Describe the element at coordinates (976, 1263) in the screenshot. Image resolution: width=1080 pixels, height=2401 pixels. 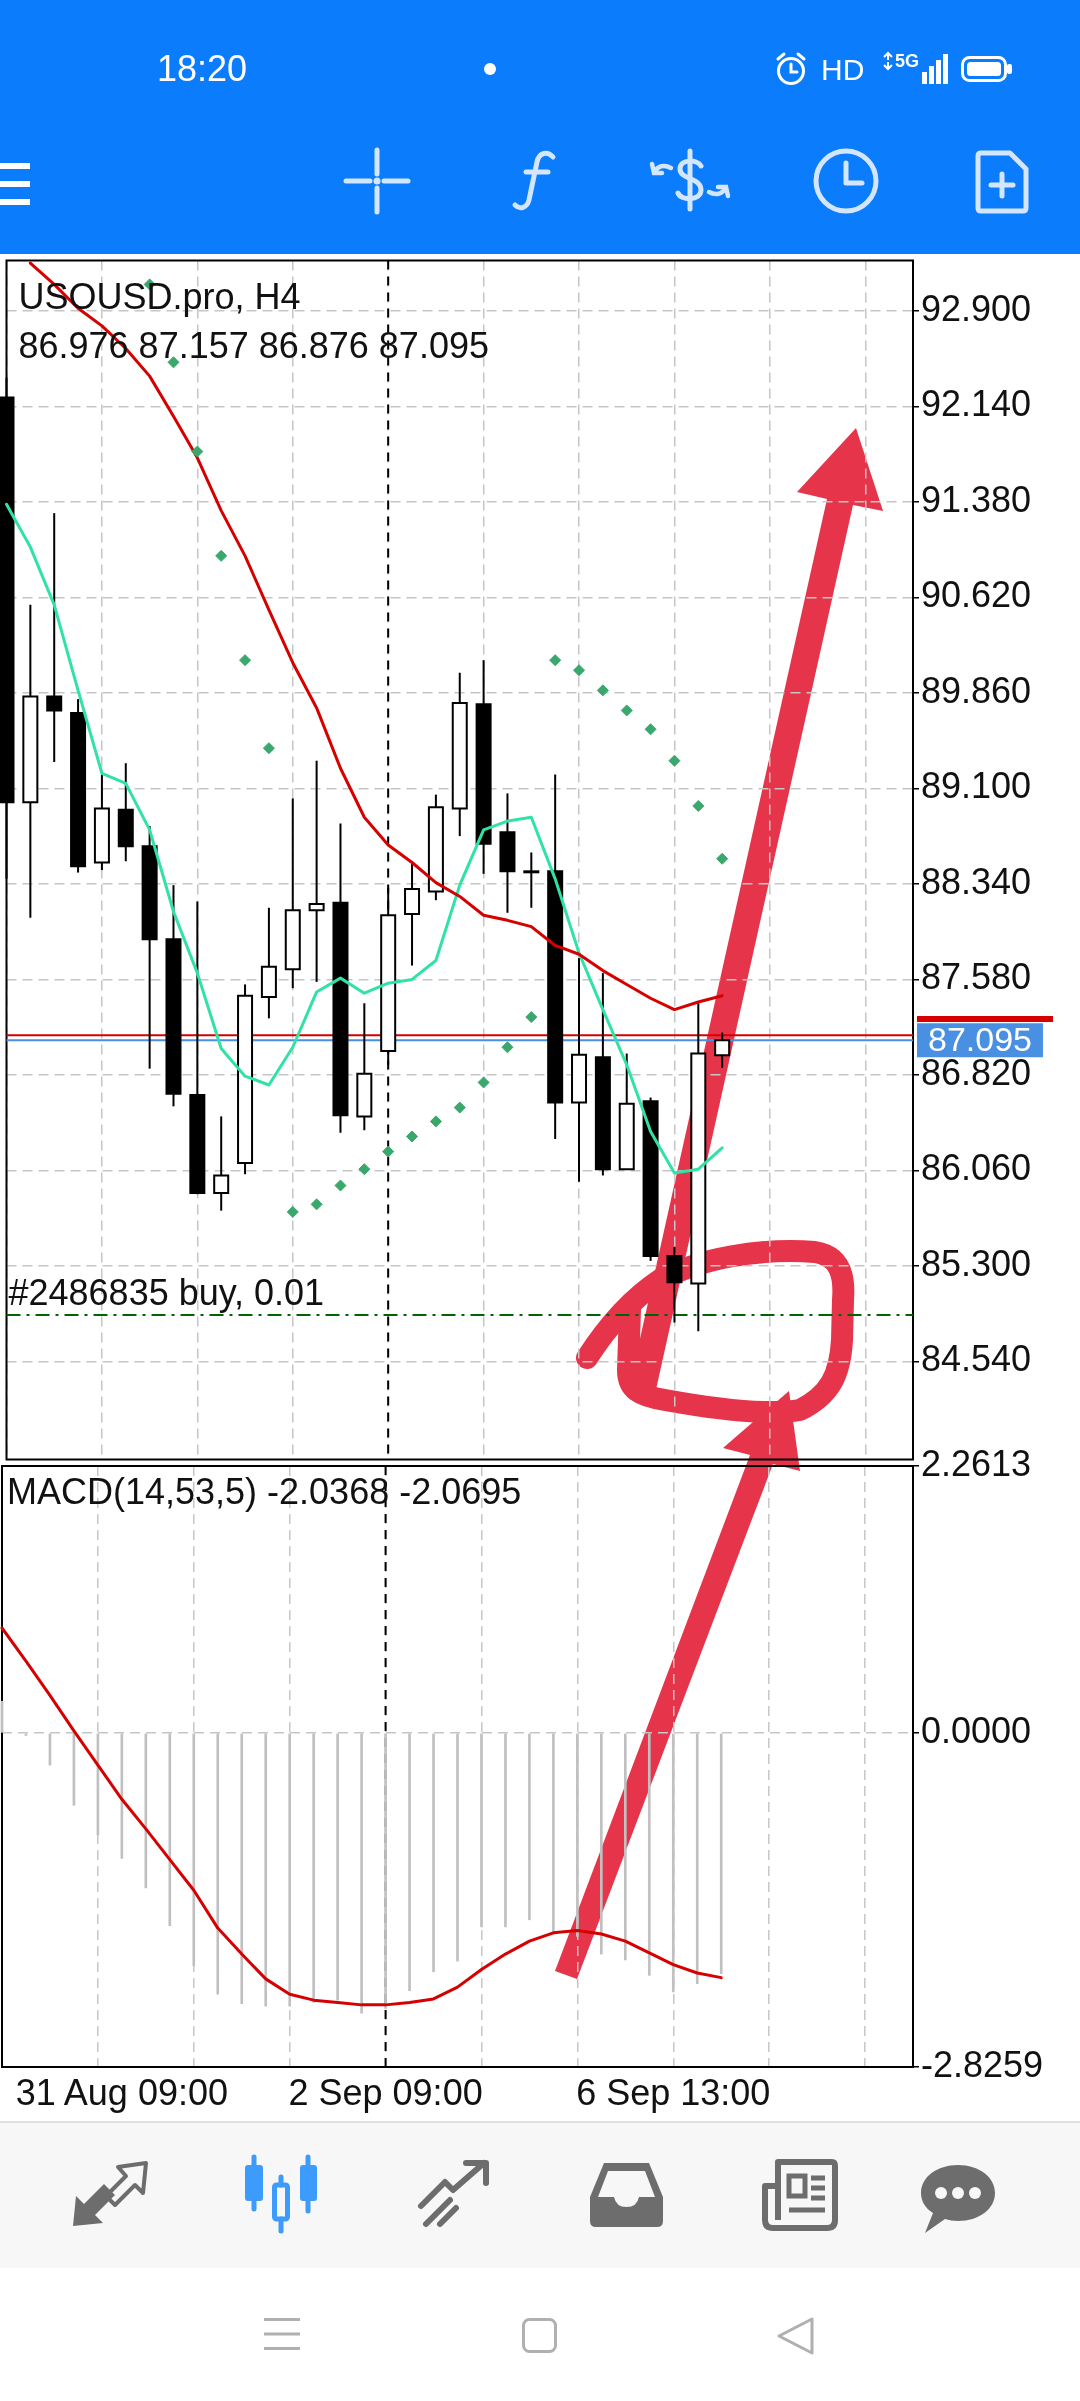
I see `y-tick-label: 85.300` at that location.